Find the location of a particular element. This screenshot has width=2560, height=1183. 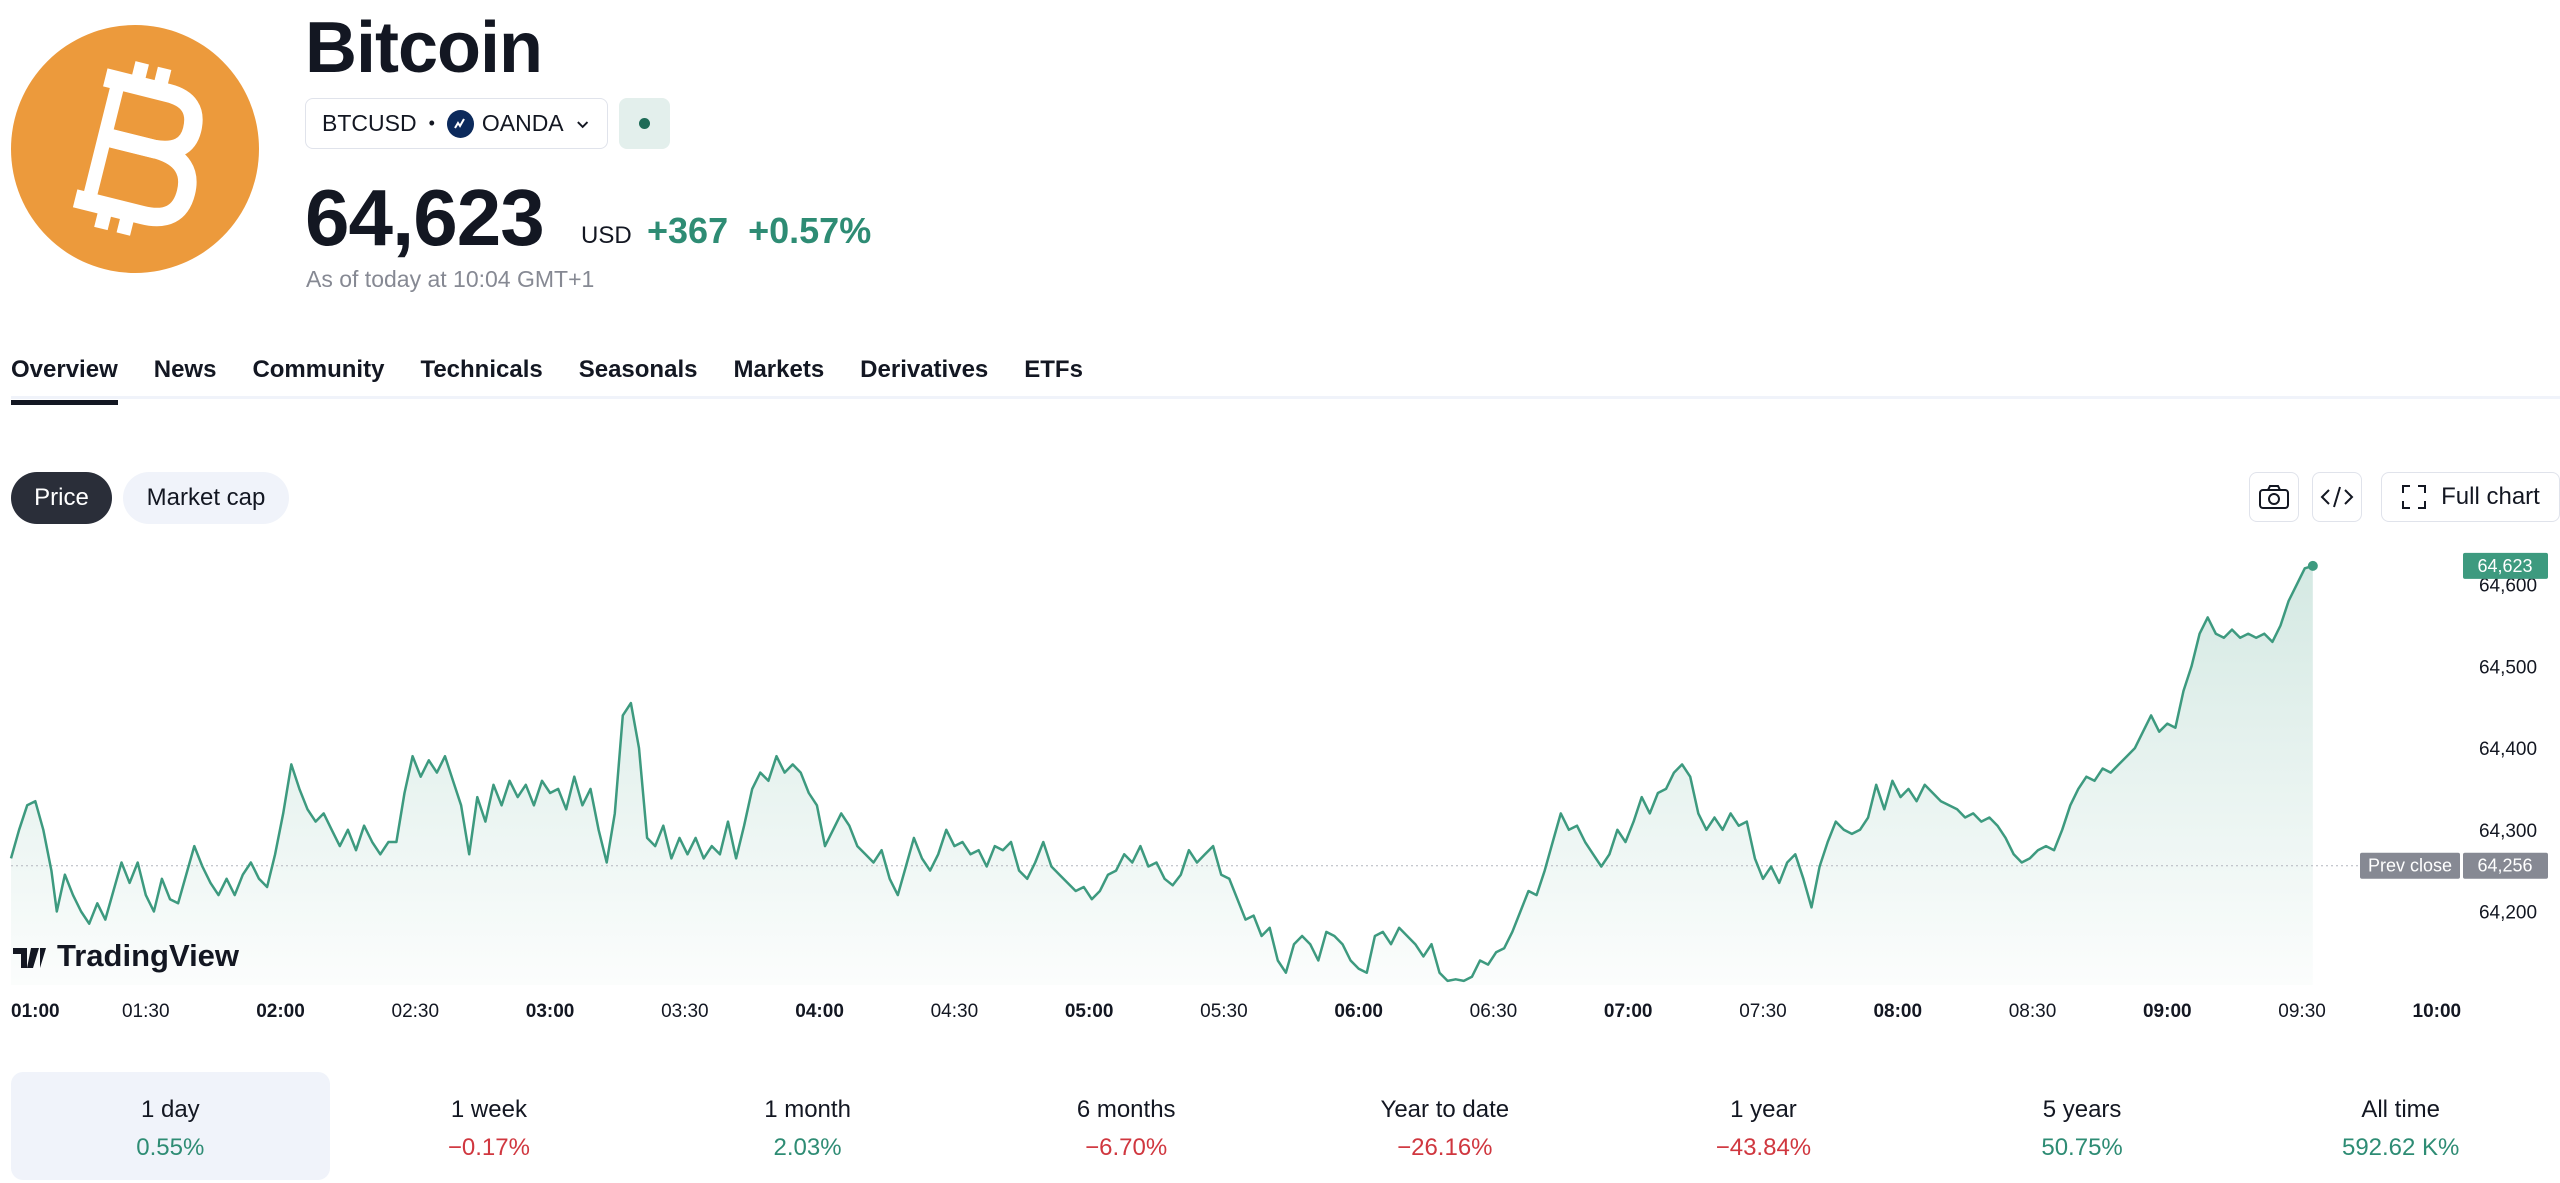

x-tick-label: 01:30 is located at coordinates (146, 1011).